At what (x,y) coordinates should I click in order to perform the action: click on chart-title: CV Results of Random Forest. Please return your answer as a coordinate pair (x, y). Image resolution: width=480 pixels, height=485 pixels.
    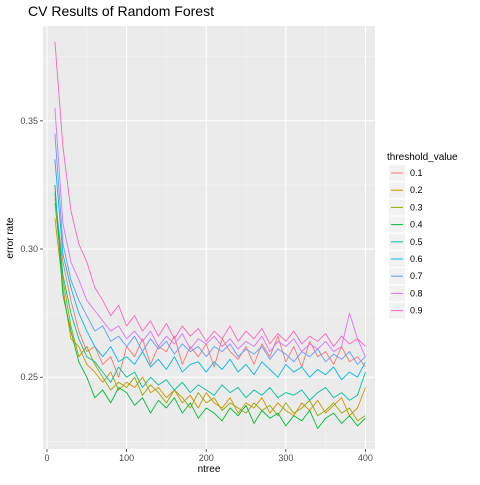
    Looking at the image, I should click on (121, 11).